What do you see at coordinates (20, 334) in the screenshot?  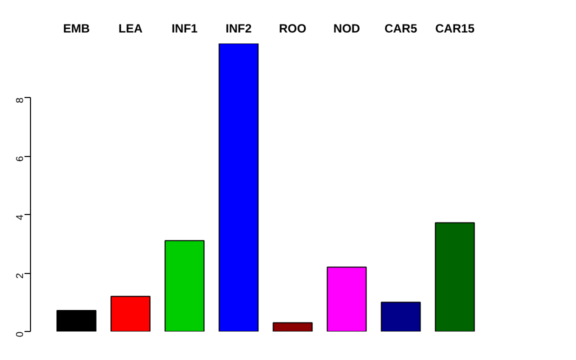 I see `y-tick-label: 0` at bounding box center [20, 334].